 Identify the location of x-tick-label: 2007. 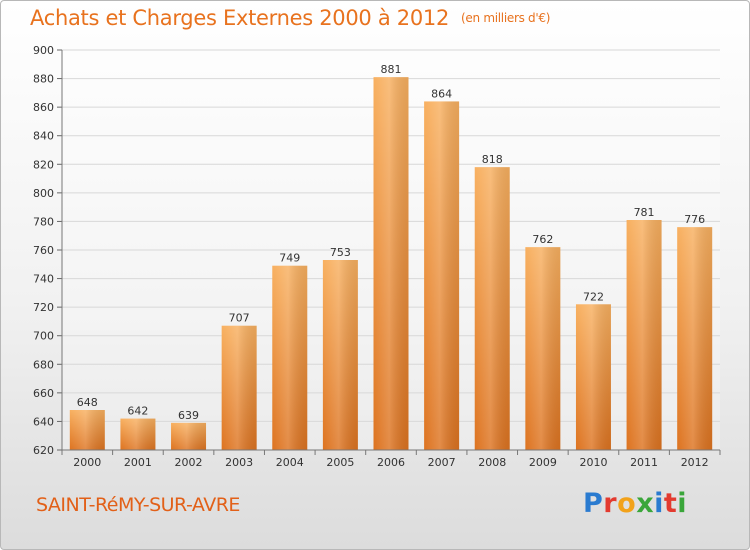
(442, 462).